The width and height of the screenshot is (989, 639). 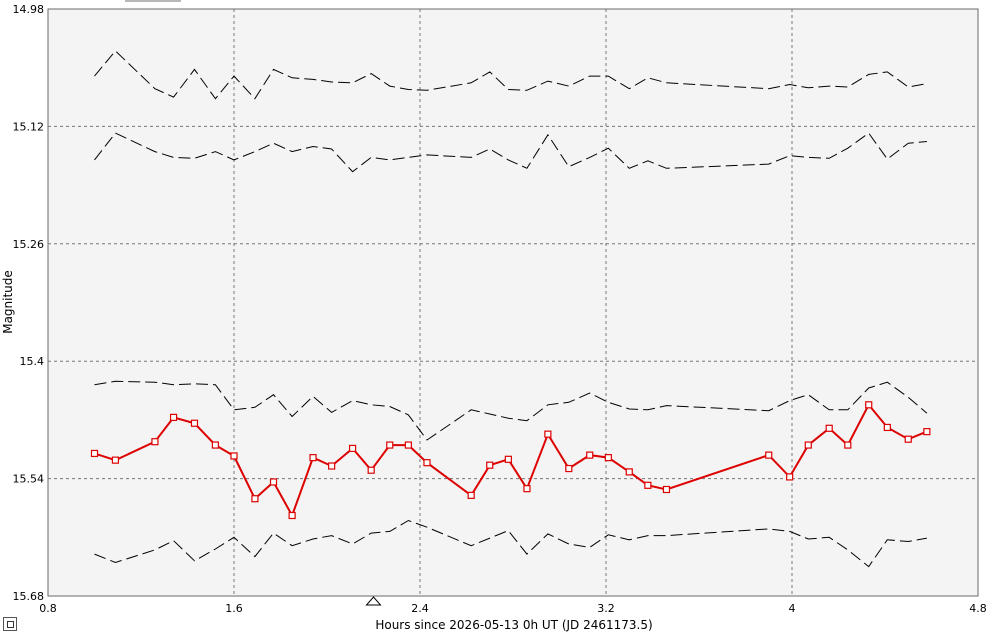 I want to click on x-tick-label: 2.4, so click(x=420, y=608).